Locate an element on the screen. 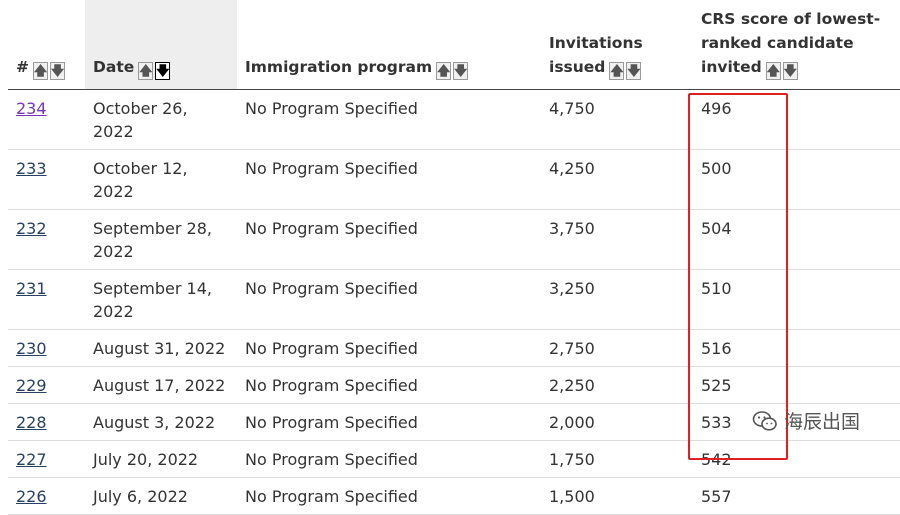 The height and width of the screenshot is (515, 900). cell-invitations: 1,750 is located at coordinates (617, 459).